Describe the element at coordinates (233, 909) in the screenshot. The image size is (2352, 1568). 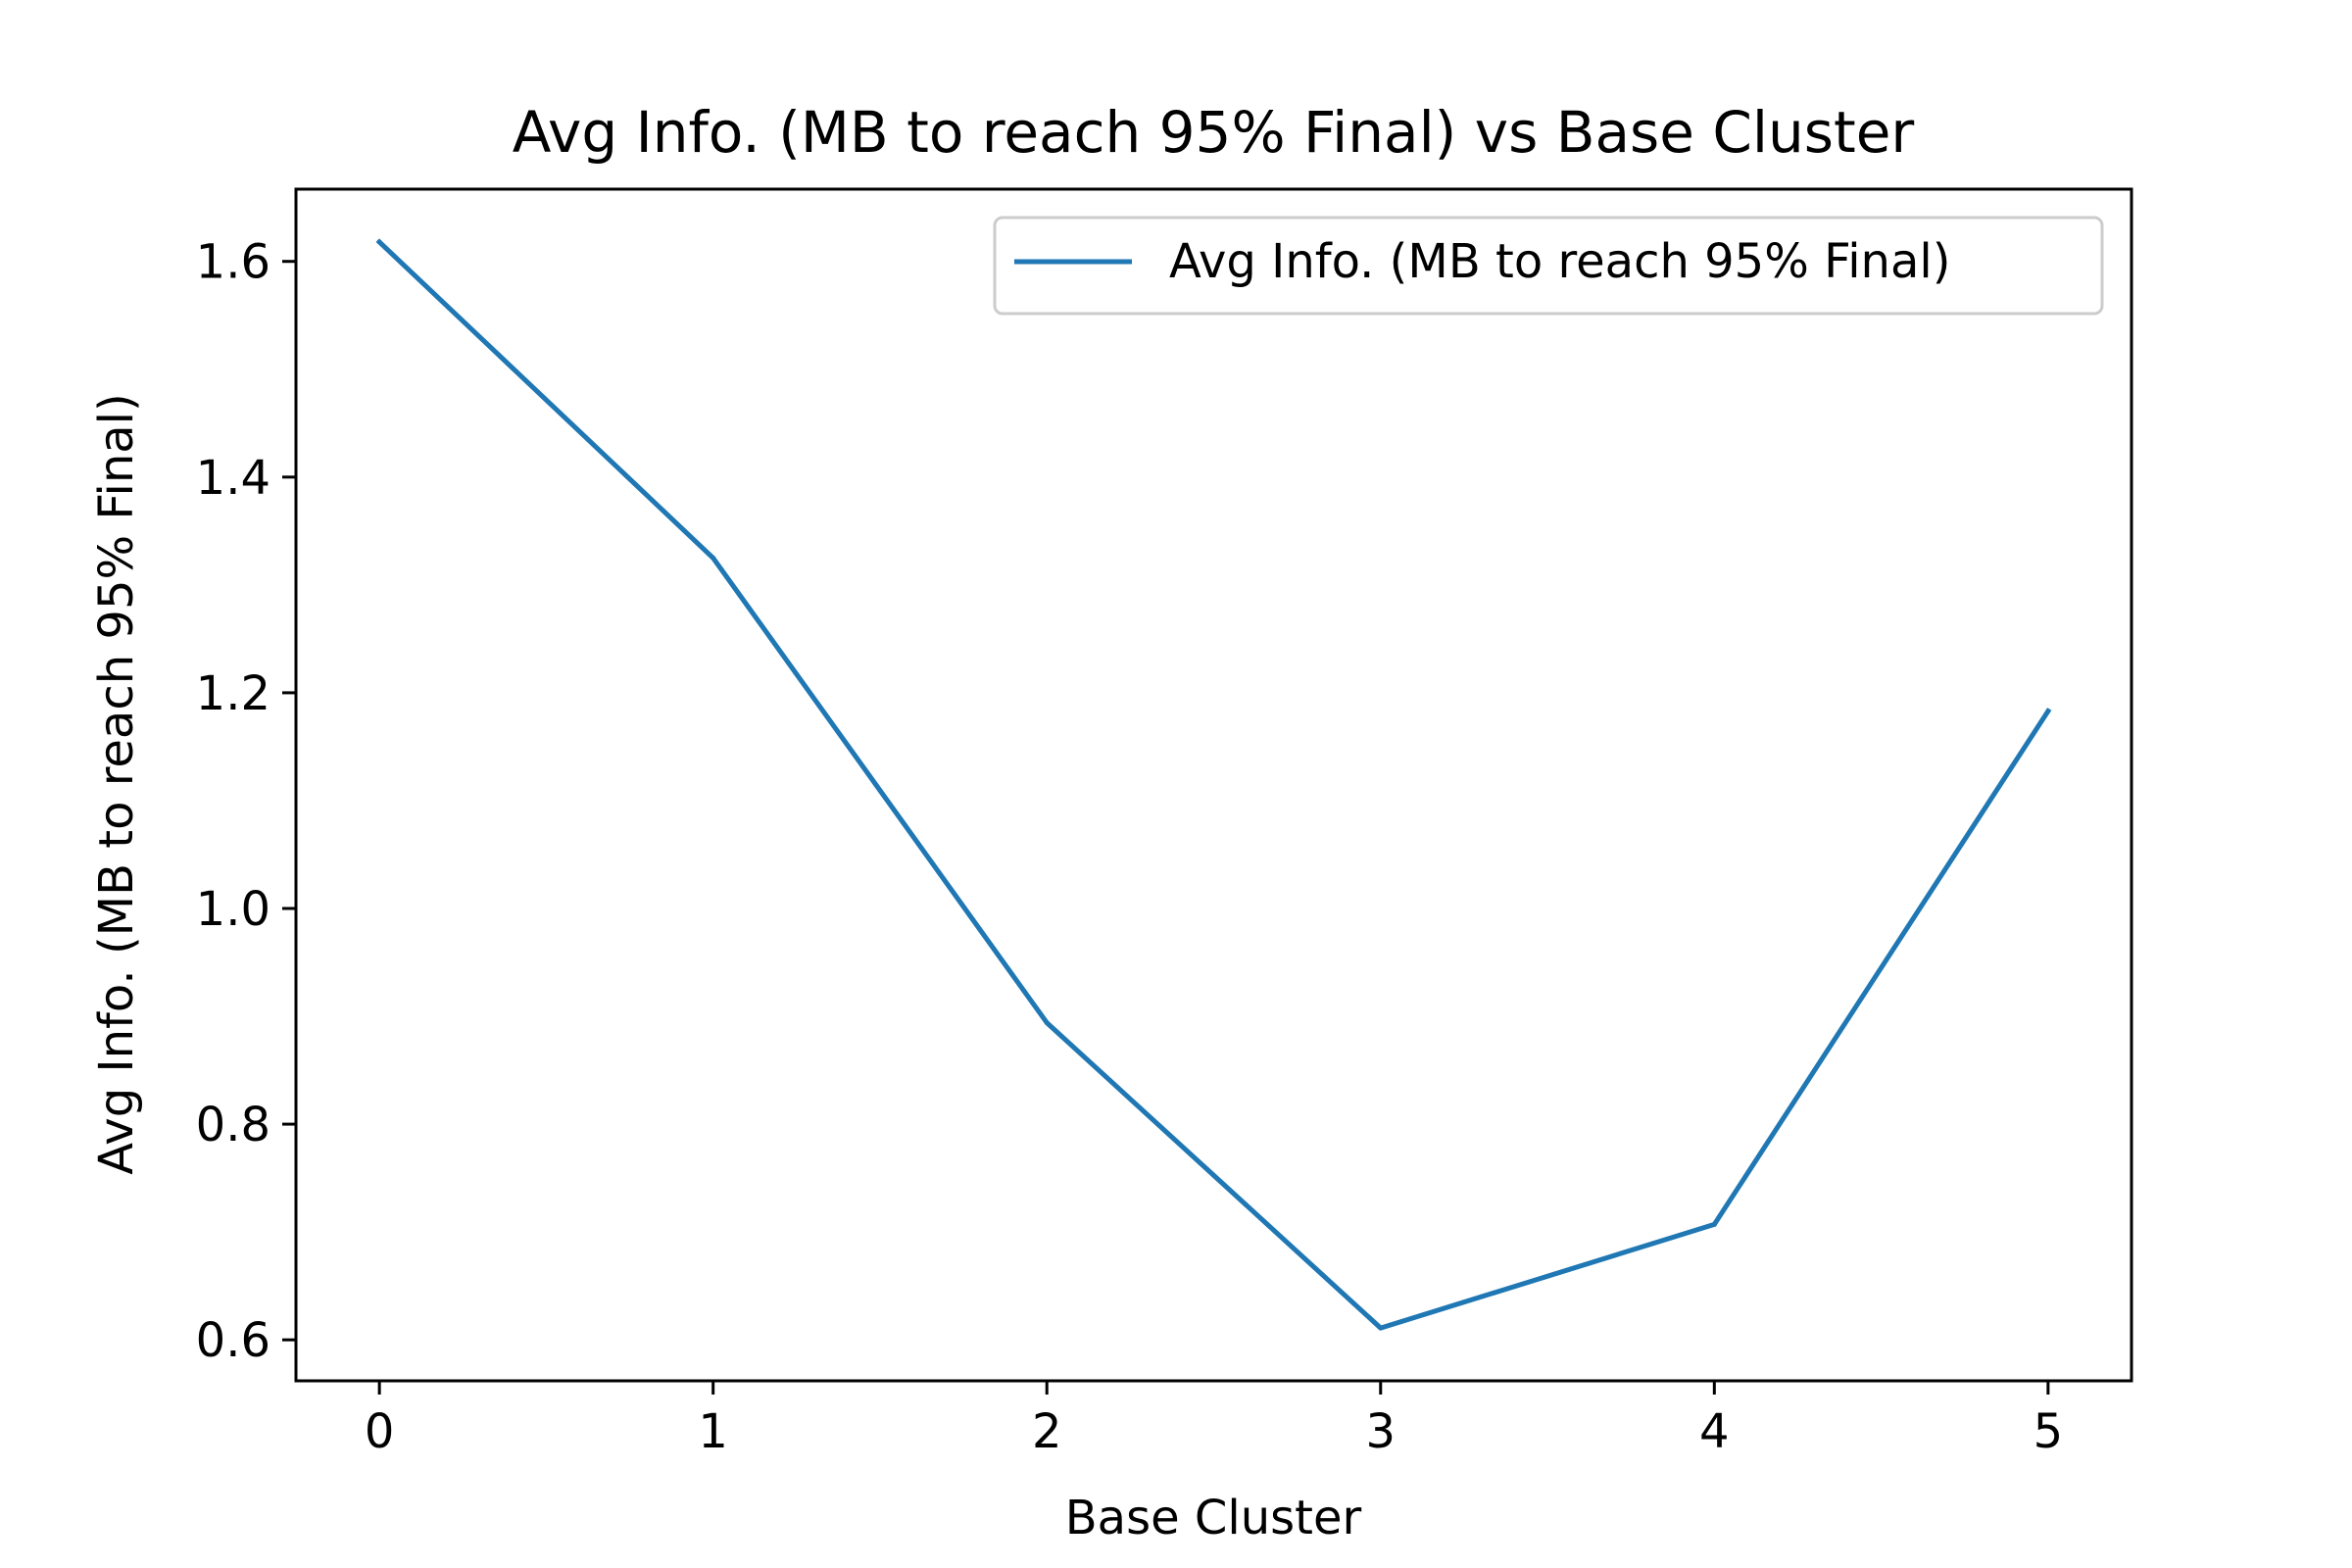
I see `y-tick-label: 1.0` at that location.